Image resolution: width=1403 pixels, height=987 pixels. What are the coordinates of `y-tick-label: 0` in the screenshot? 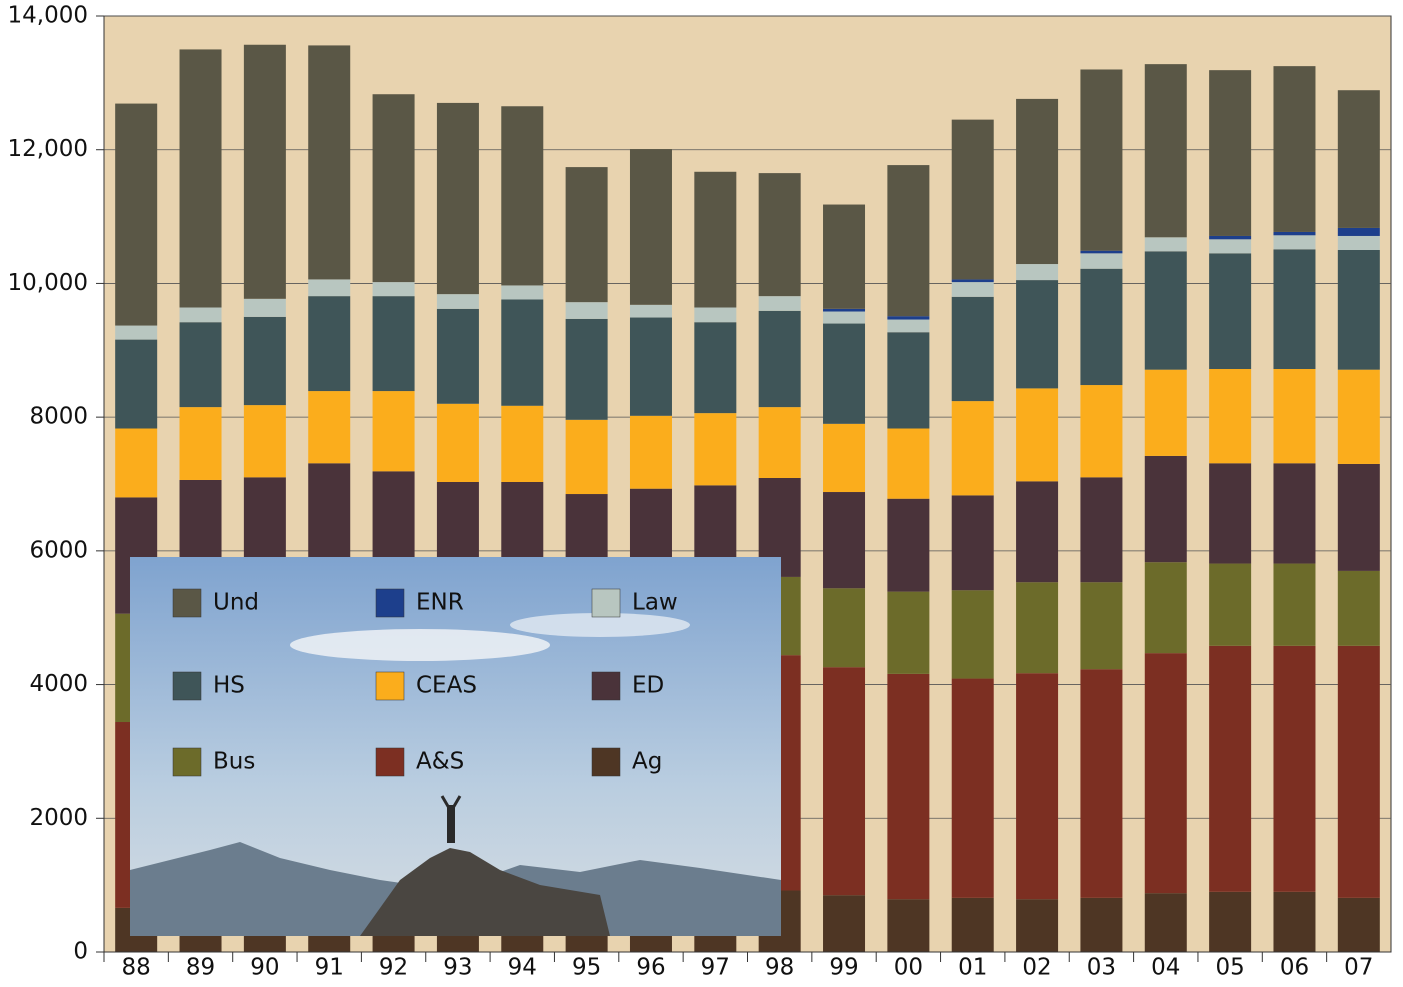 It's located at (80, 952).